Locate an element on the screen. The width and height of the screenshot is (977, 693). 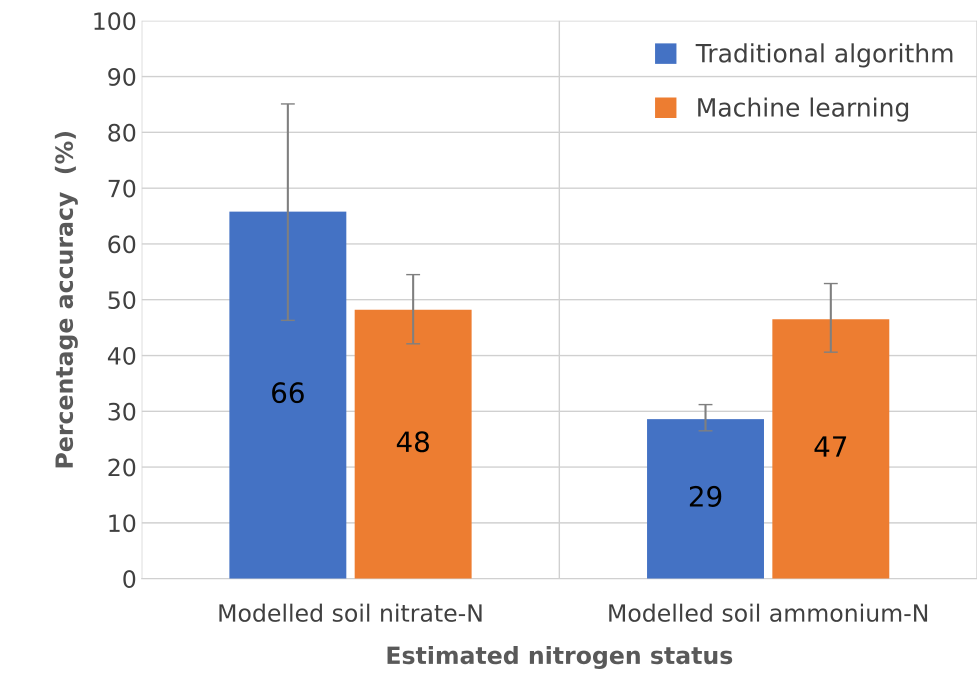
y-tick-label: 50 is located at coordinates (122, 300).